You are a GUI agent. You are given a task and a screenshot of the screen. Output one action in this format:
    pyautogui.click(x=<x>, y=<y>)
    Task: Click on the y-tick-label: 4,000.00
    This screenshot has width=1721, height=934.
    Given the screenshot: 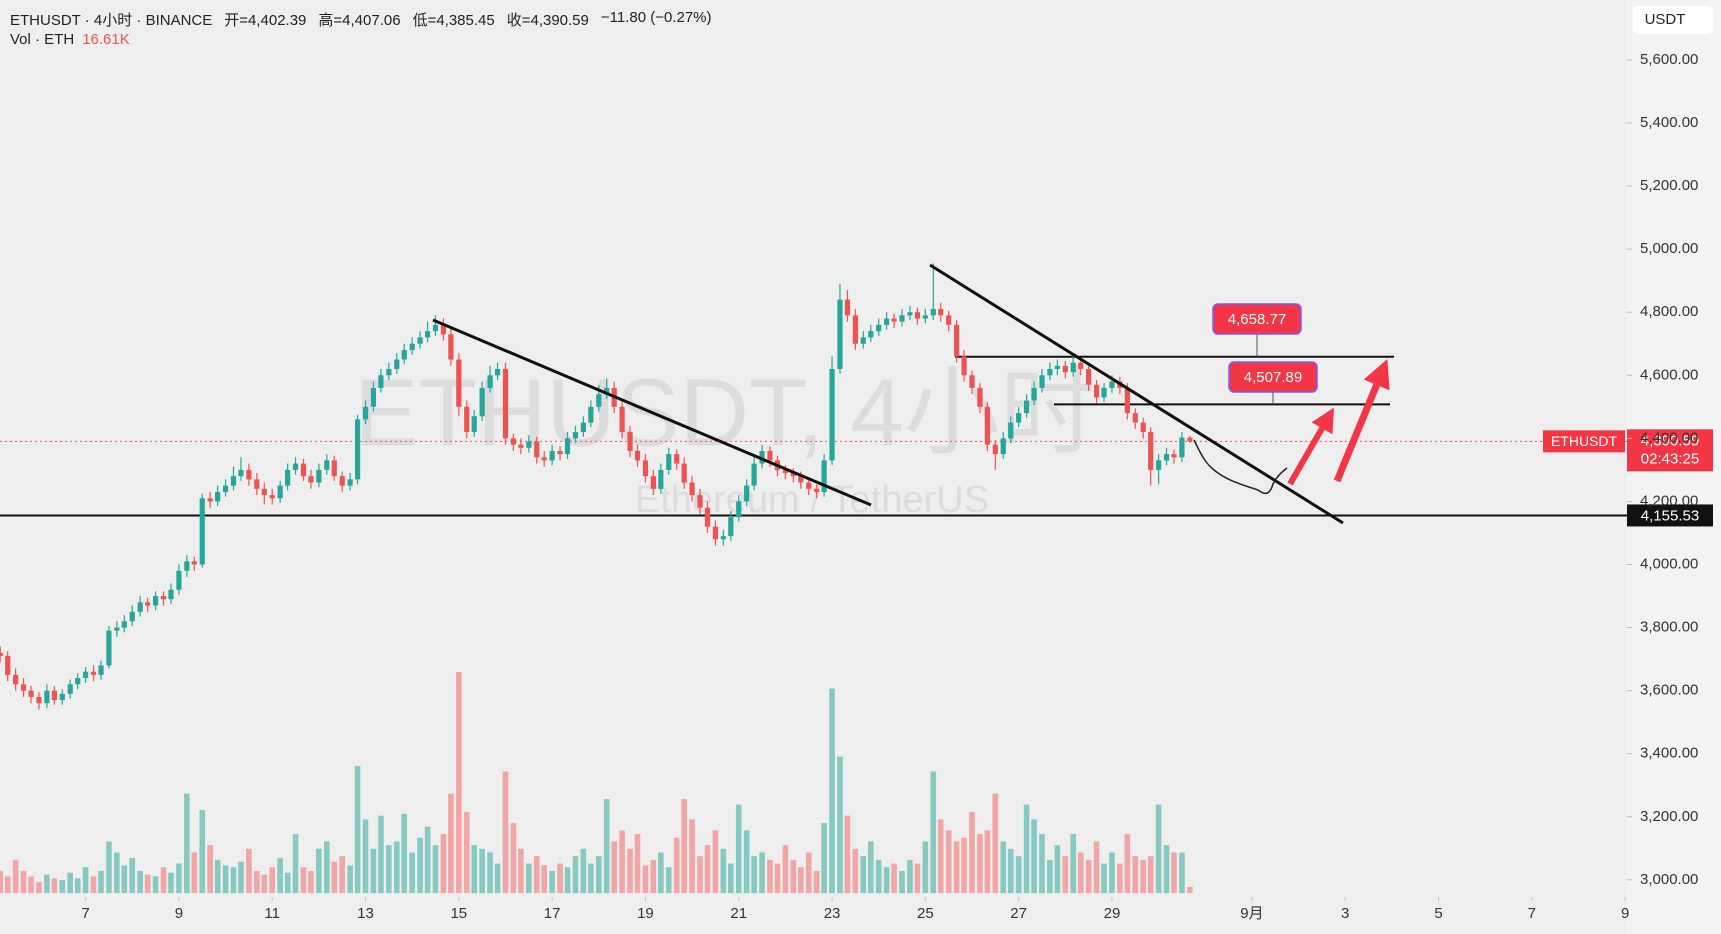 What is the action you would take?
    pyautogui.click(x=1669, y=563)
    